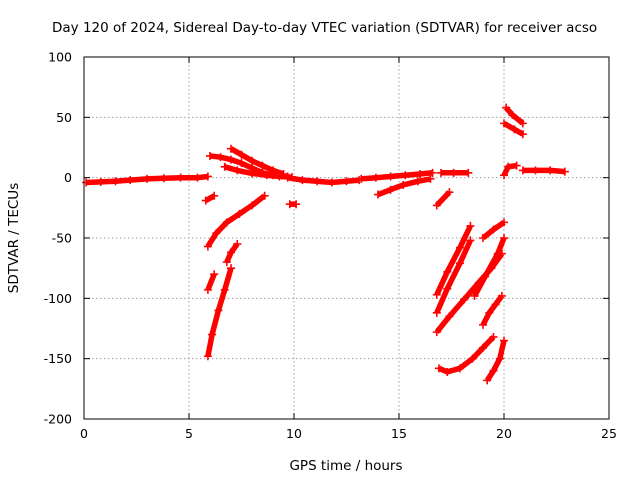  What do you see at coordinates (64, 117) in the screenshot?
I see `y-tick-label: 50` at bounding box center [64, 117].